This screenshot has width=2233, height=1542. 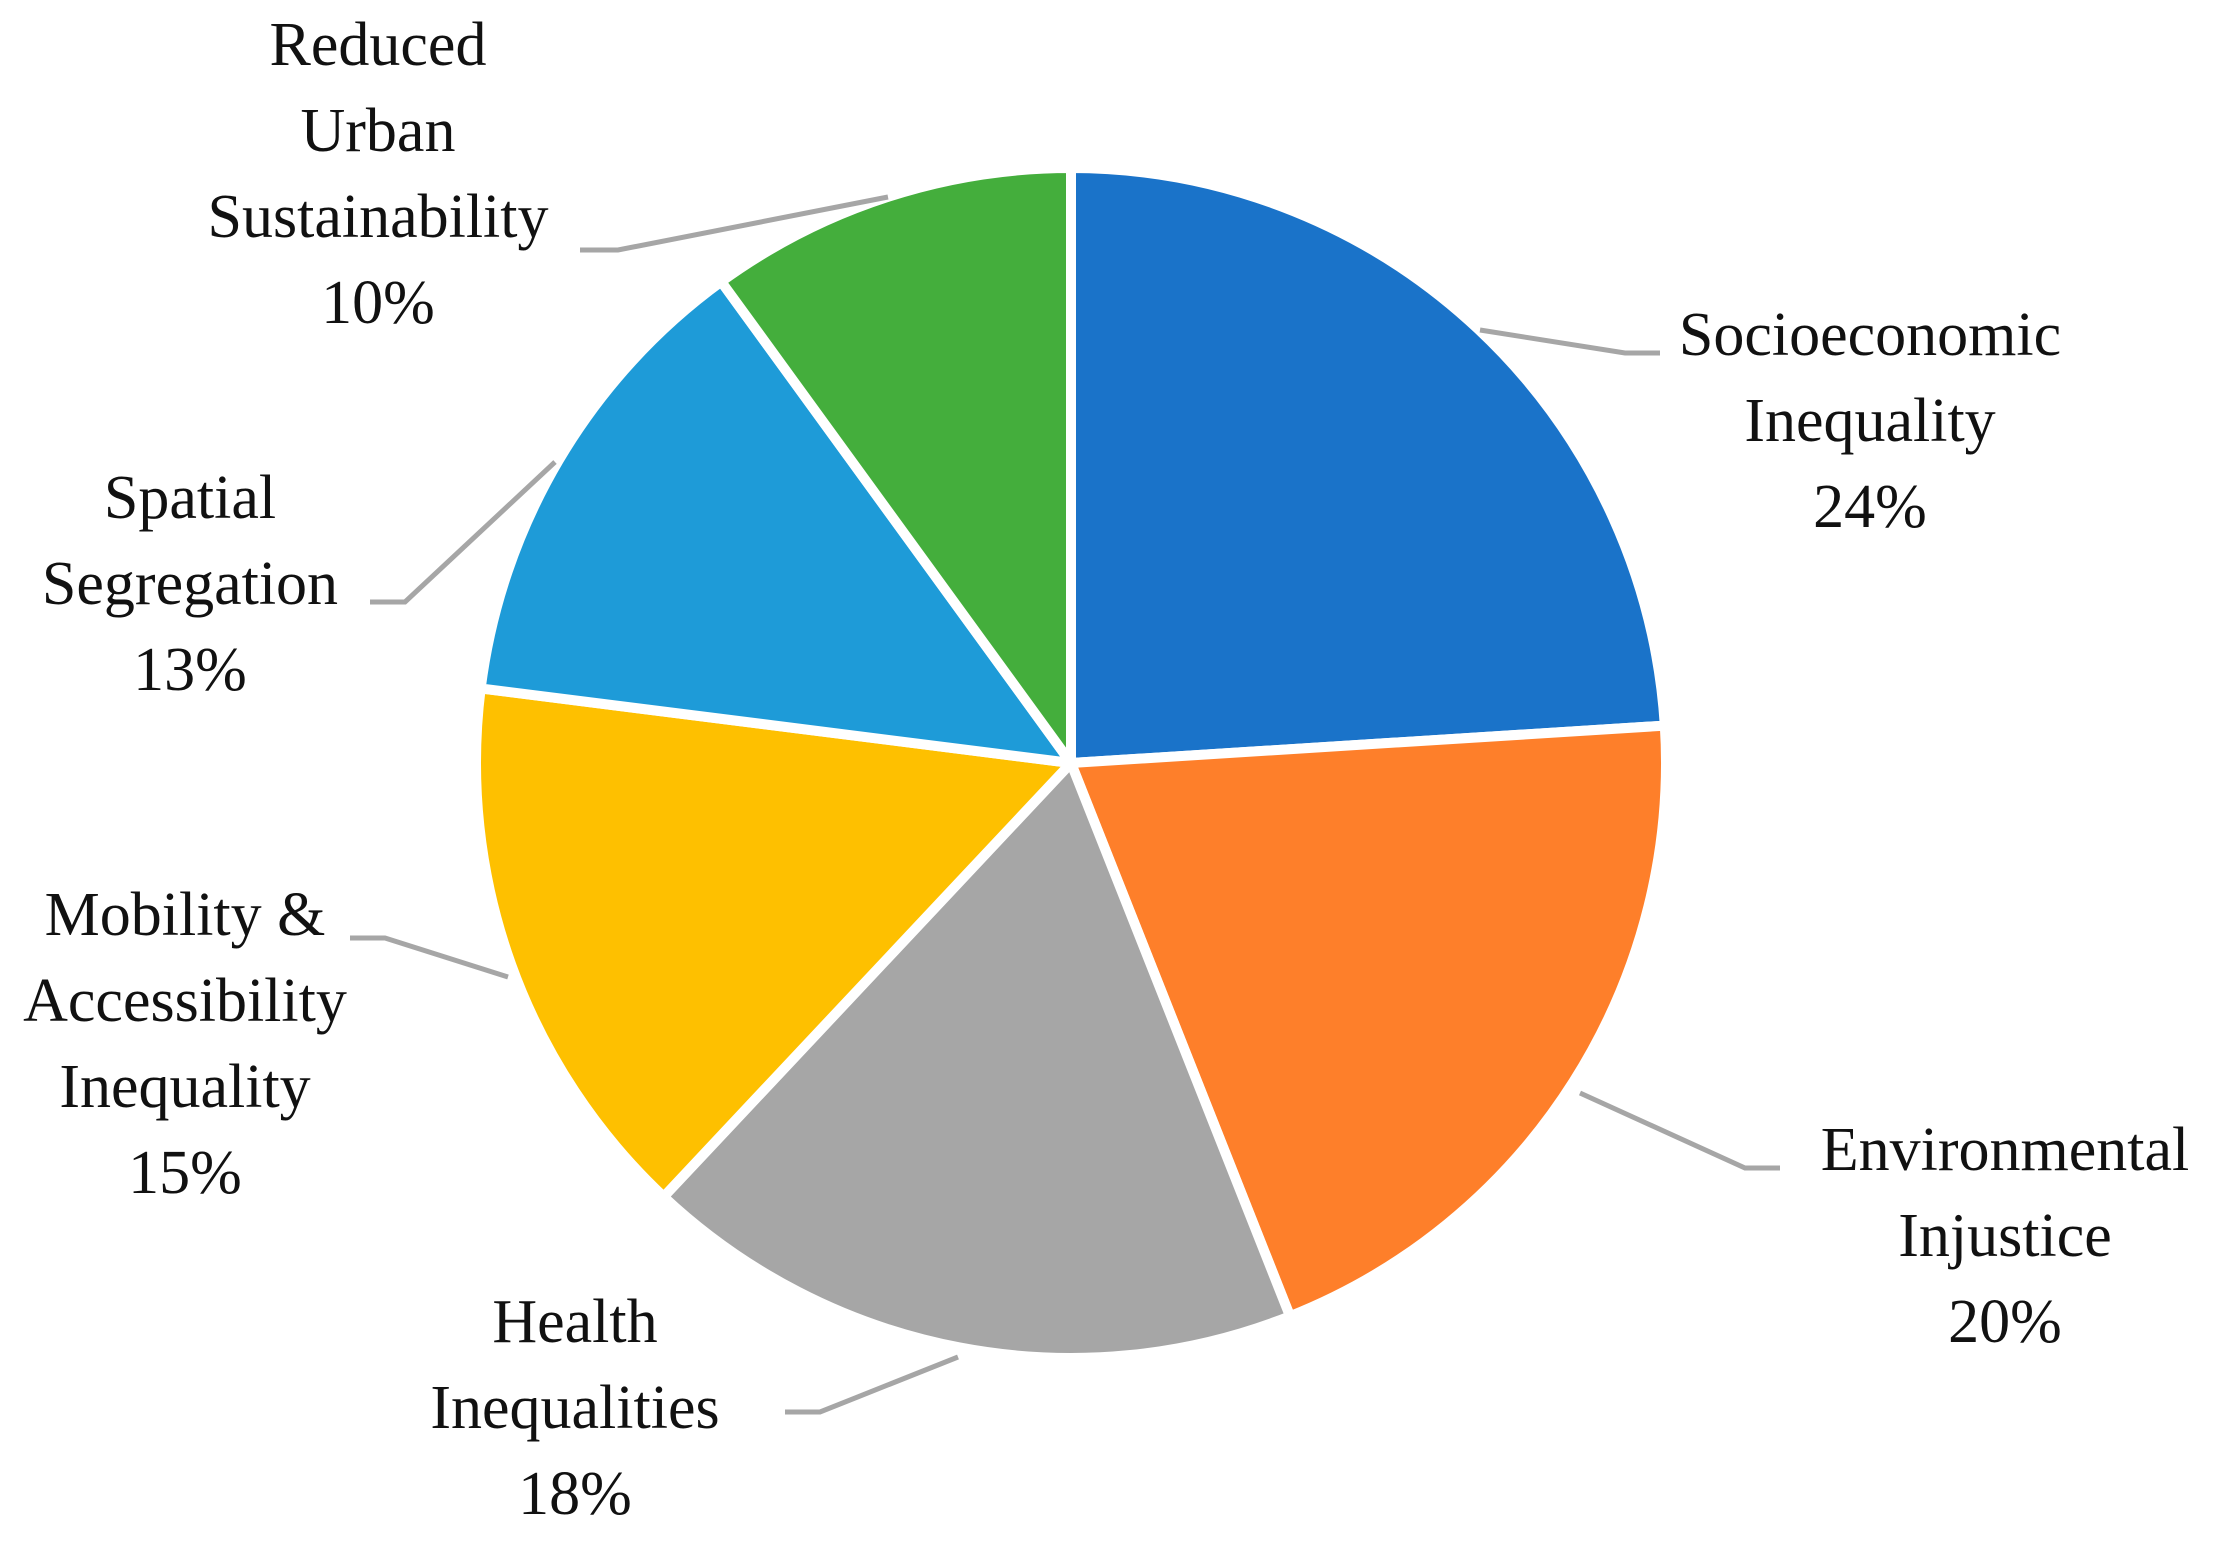 I want to click on slice-name-line: Environmental, so click(x=2005, y=1150).